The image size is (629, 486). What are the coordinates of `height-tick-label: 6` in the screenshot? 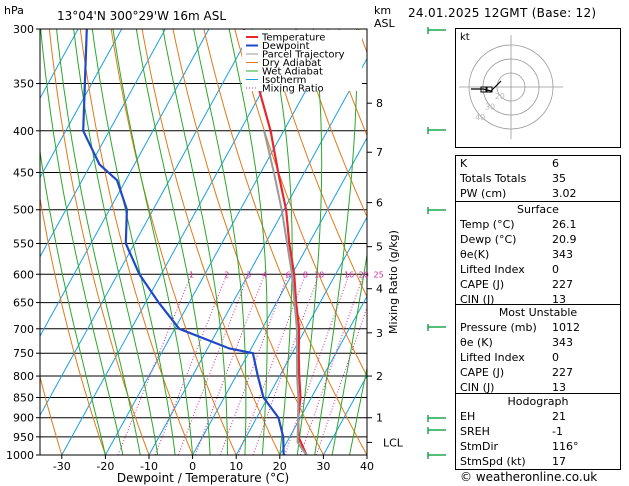 It's located at (379, 203).